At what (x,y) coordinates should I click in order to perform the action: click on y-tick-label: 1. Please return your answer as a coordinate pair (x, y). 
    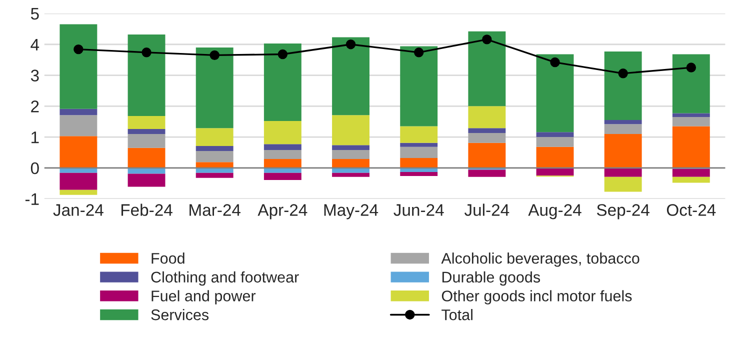
    Looking at the image, I should click on (35, 138).